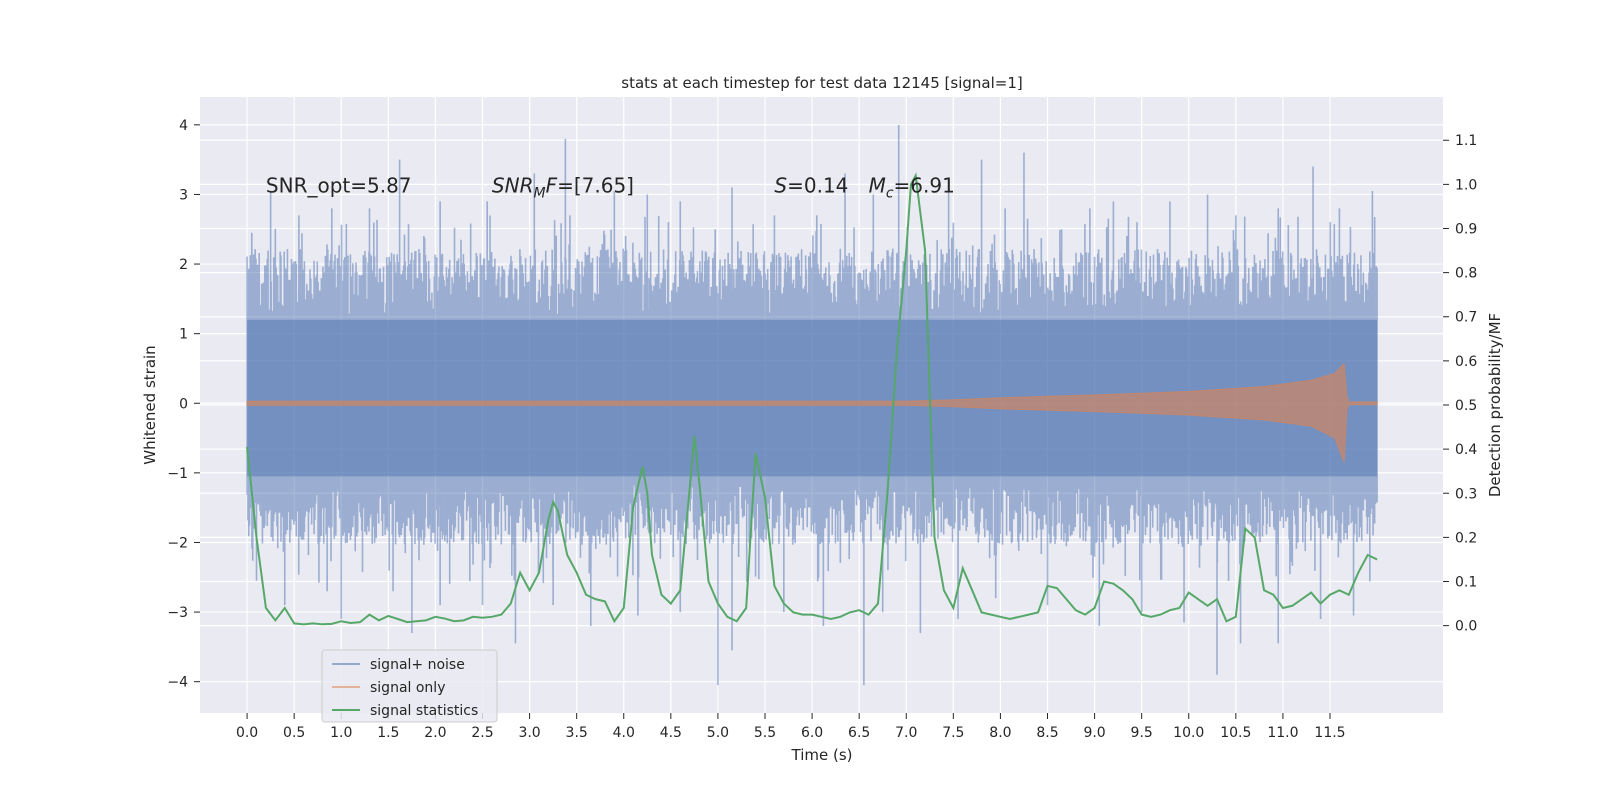 This screenshot has width=1600, height=800. What do you see at coordinates (811, 185) in the screenshot?
I see `annotation-2: S=0.14` at bounding box center [811, 185].